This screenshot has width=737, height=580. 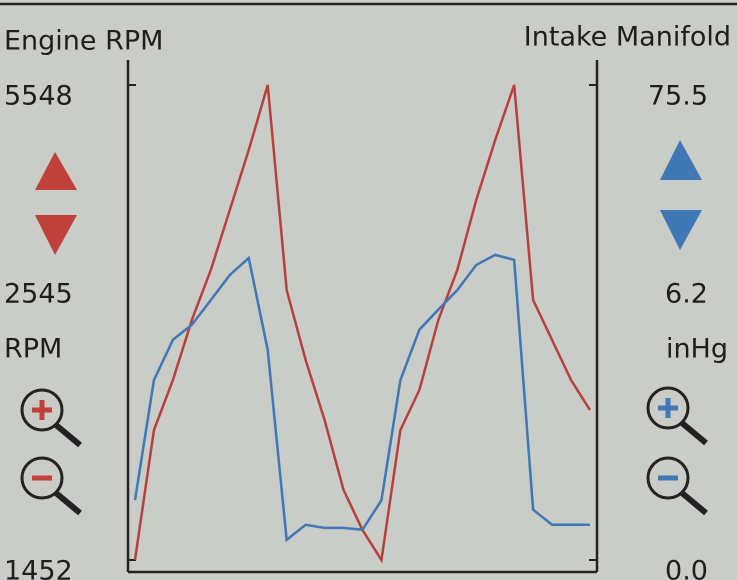 What do you see at coordinates (697, 349) in the screenshot?
I see `manifold-unit: inHg` at bounding box center [697, 349].